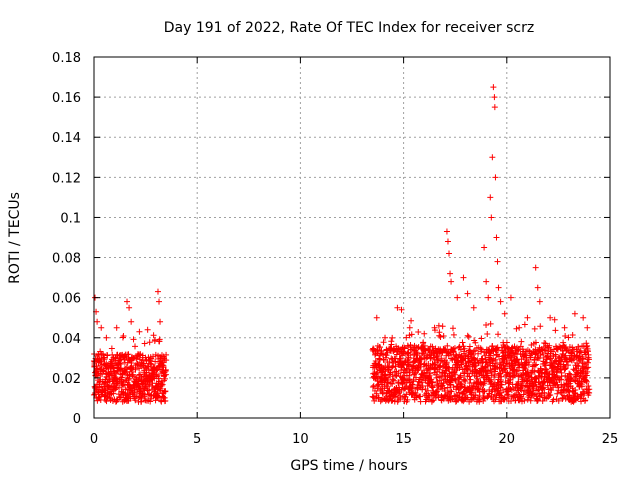 This screenshot has width=640, height=480. Describe the element at coordinates (66, 98) in the screenshot. I see `y-tick-label: 0.16` at that location.